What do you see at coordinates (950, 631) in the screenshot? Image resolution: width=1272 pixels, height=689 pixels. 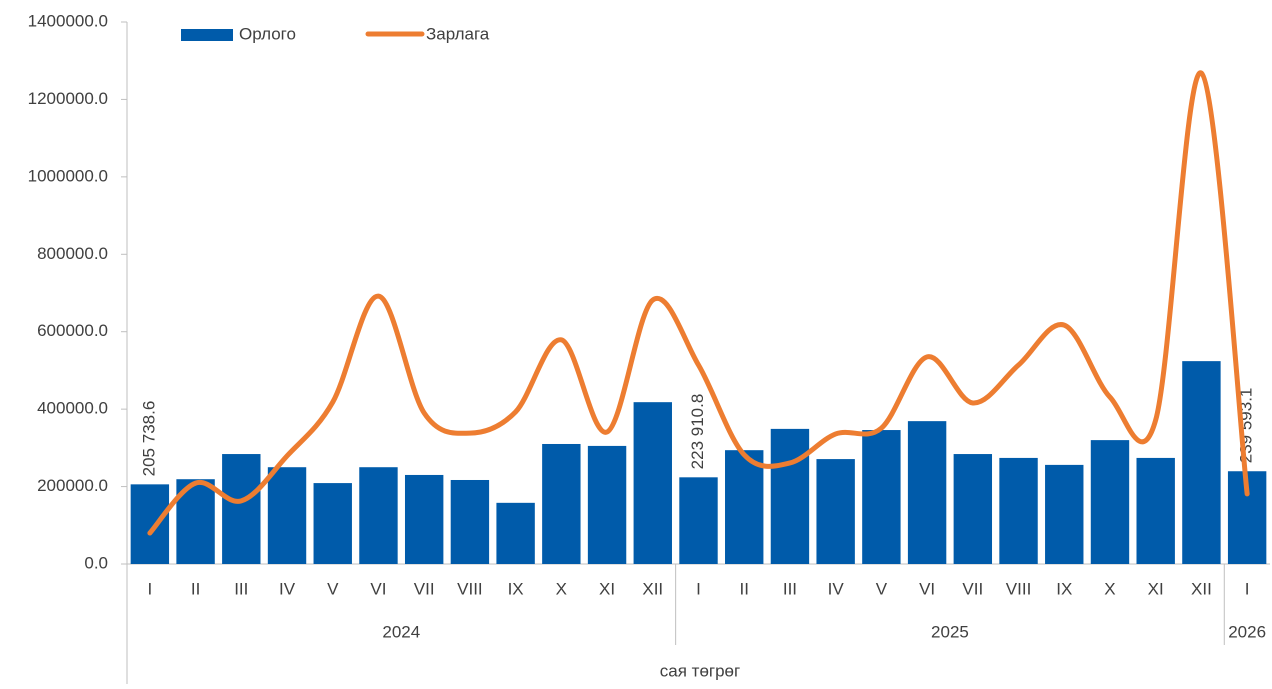 I see `group-label: 2025` at bounding box center [950, 631].